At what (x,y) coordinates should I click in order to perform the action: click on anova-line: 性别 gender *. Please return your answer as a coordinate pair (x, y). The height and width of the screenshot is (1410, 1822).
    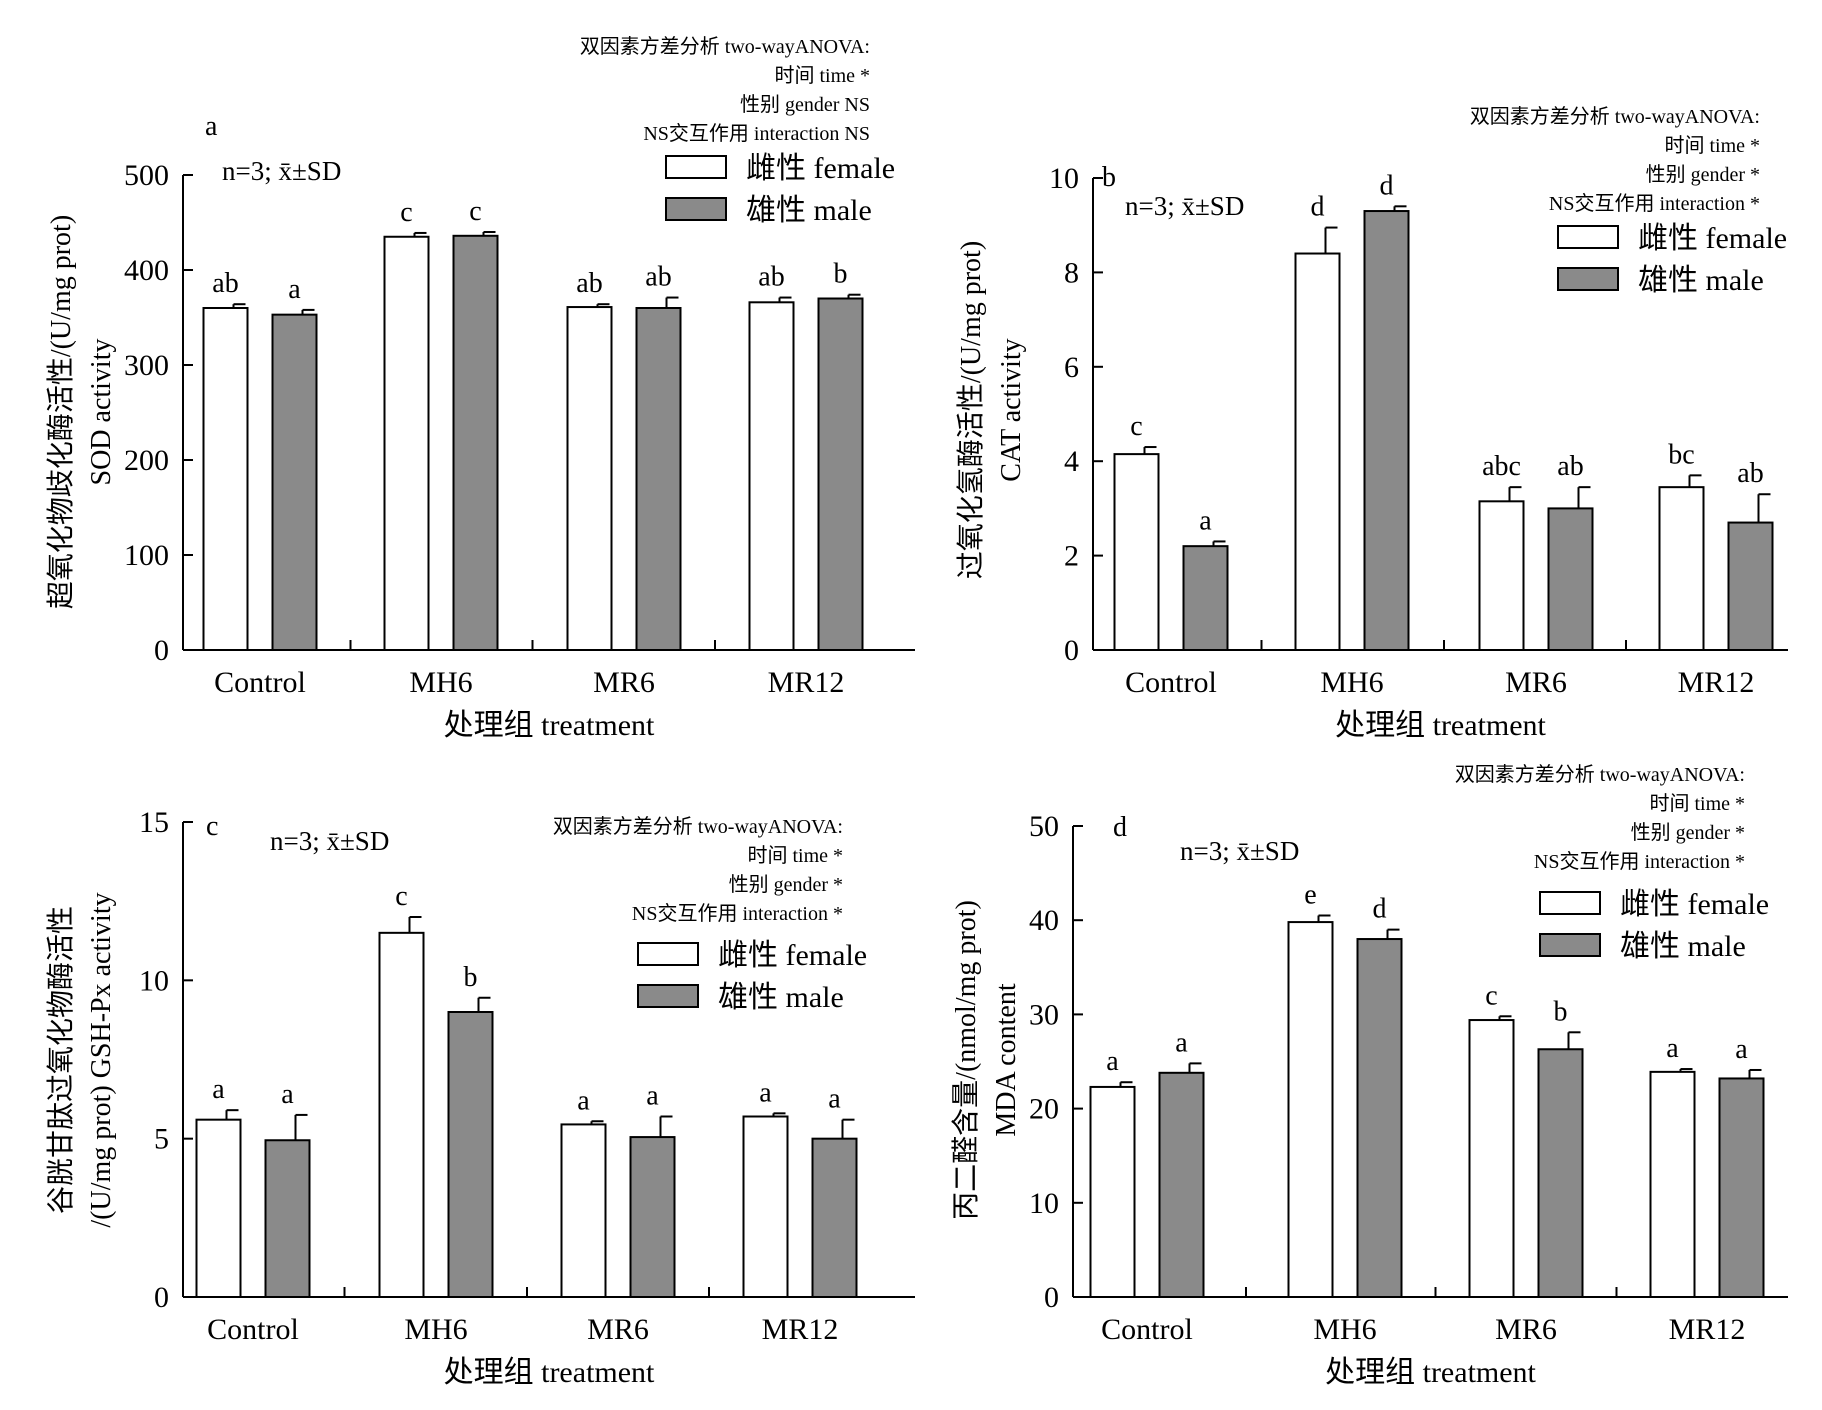
    Looking at the image, I should click on (1703, 174).